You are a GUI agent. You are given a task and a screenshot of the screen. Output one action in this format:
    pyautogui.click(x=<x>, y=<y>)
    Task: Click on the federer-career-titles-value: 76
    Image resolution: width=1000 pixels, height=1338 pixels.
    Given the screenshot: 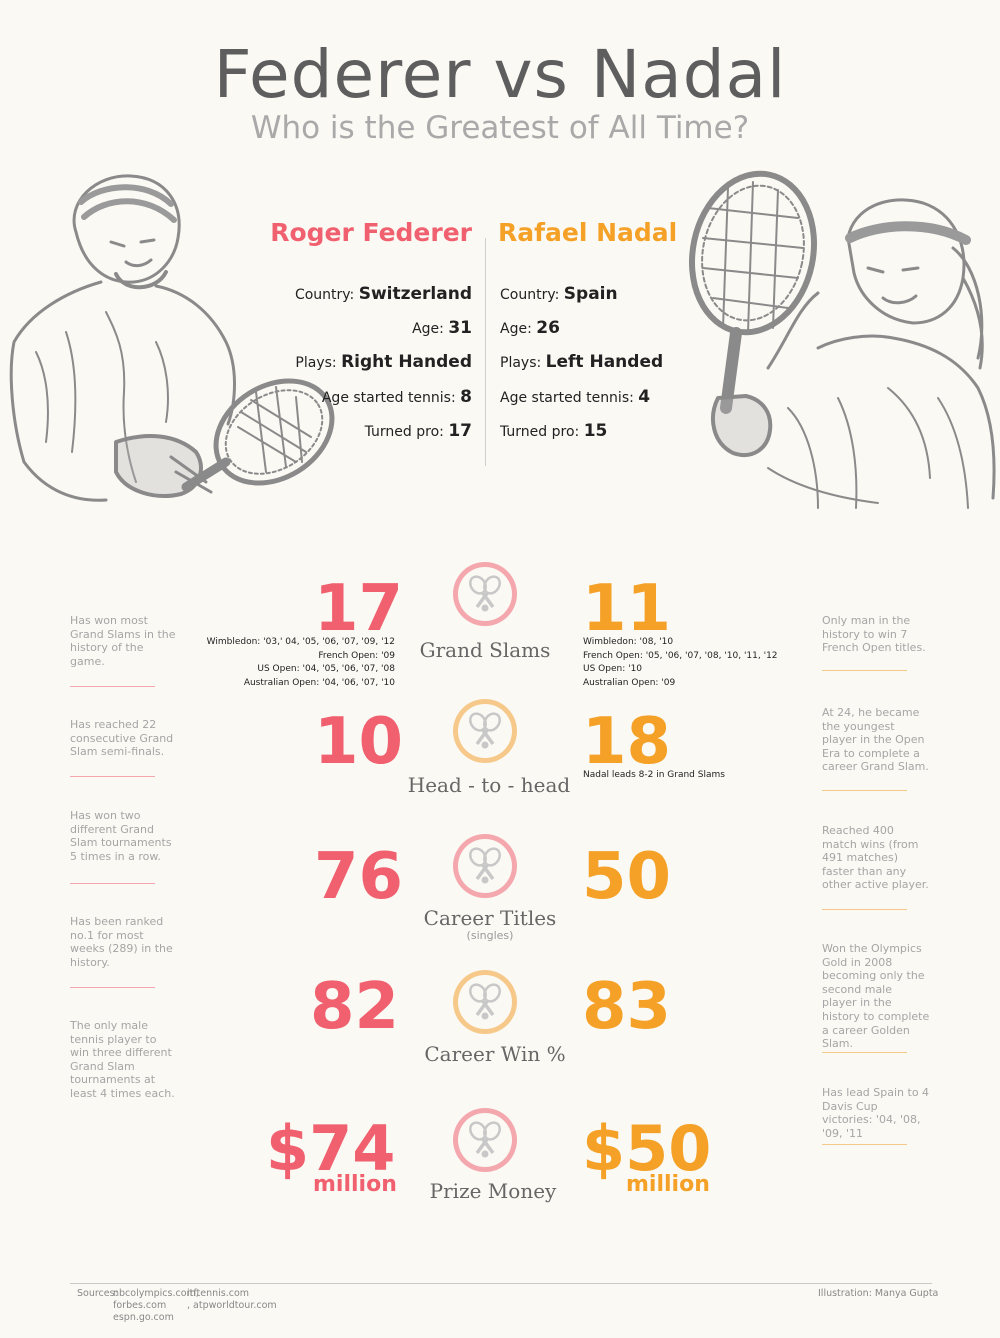 What is the action you would take?
    pyautogui.click(x=359, y=877)
    